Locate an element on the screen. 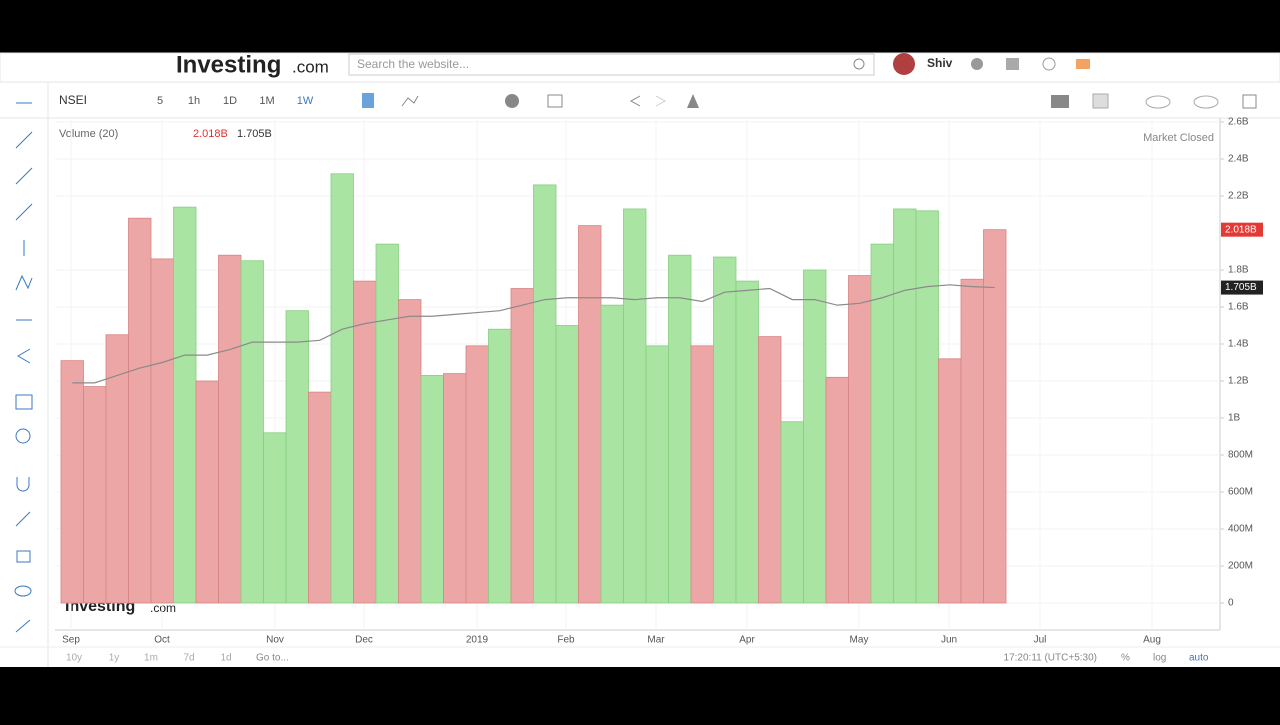 This screenshot has width=1280, height=725. interval-button: 1W is located at coordinates (305, 101).